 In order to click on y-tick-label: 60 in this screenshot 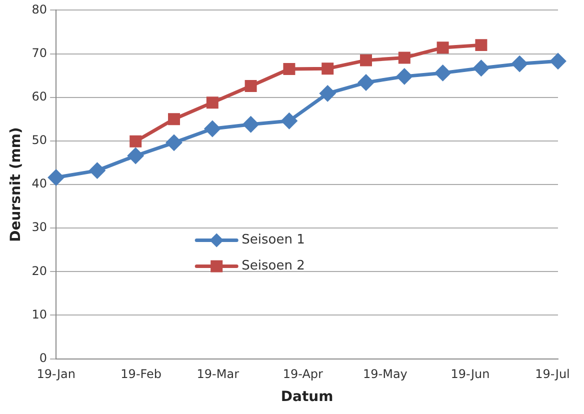, I will do `click(40, 96)`.